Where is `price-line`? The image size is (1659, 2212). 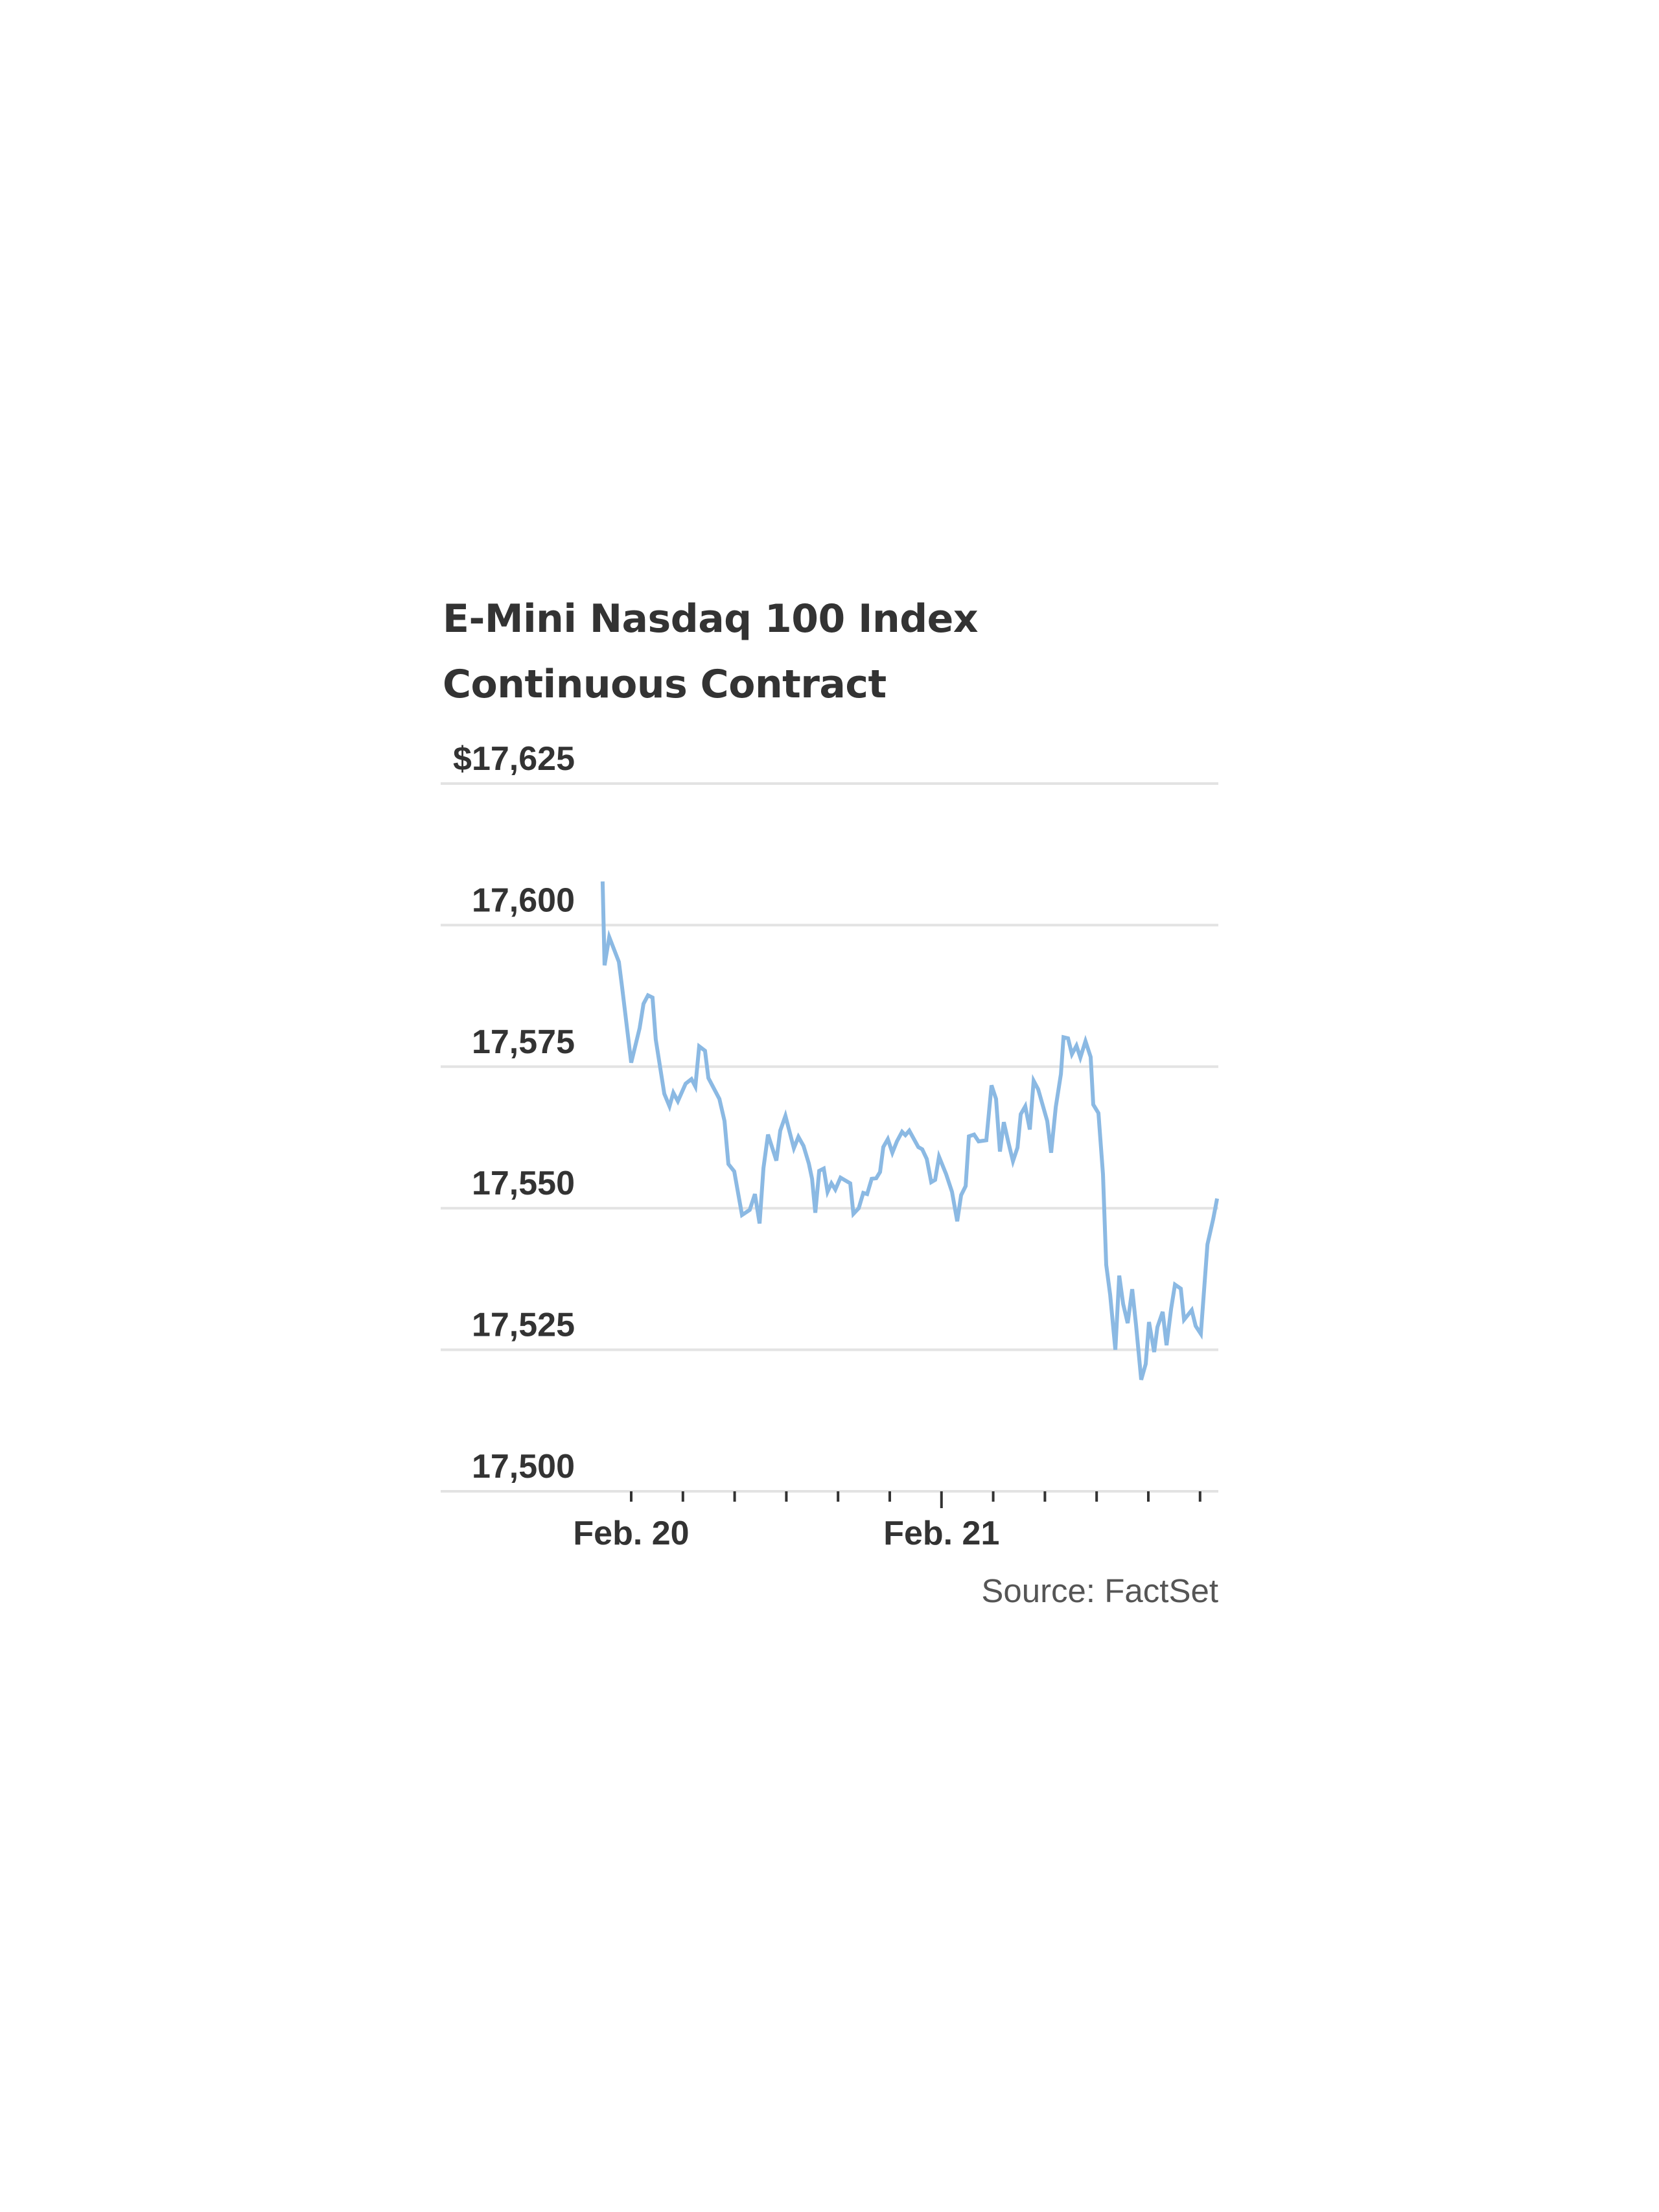
price-line is located at coordinates (910, 1130).